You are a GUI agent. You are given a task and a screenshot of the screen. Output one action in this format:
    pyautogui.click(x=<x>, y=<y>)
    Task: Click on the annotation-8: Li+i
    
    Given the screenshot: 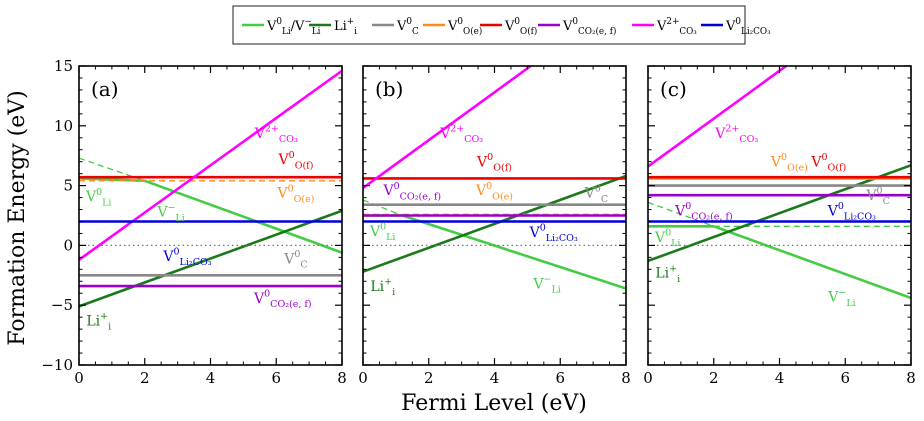 What is the action you would take?
    pyautogui.click(x=98, y=322)
    